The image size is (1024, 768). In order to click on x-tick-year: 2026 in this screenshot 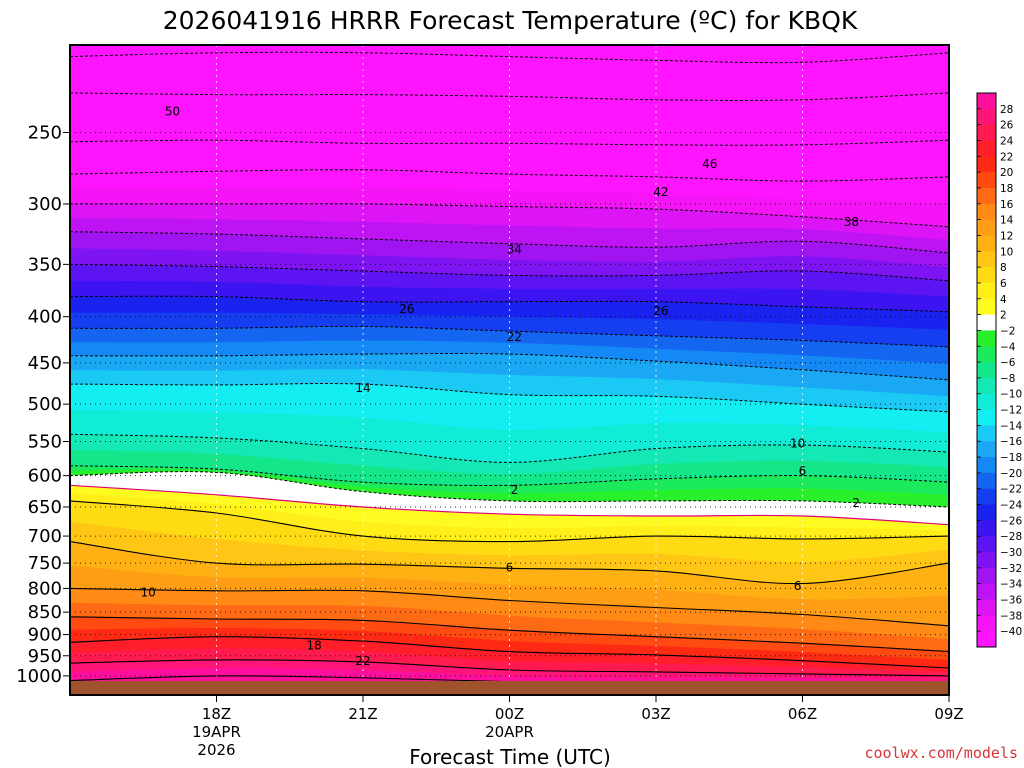, I will do `click(216, 750)`.